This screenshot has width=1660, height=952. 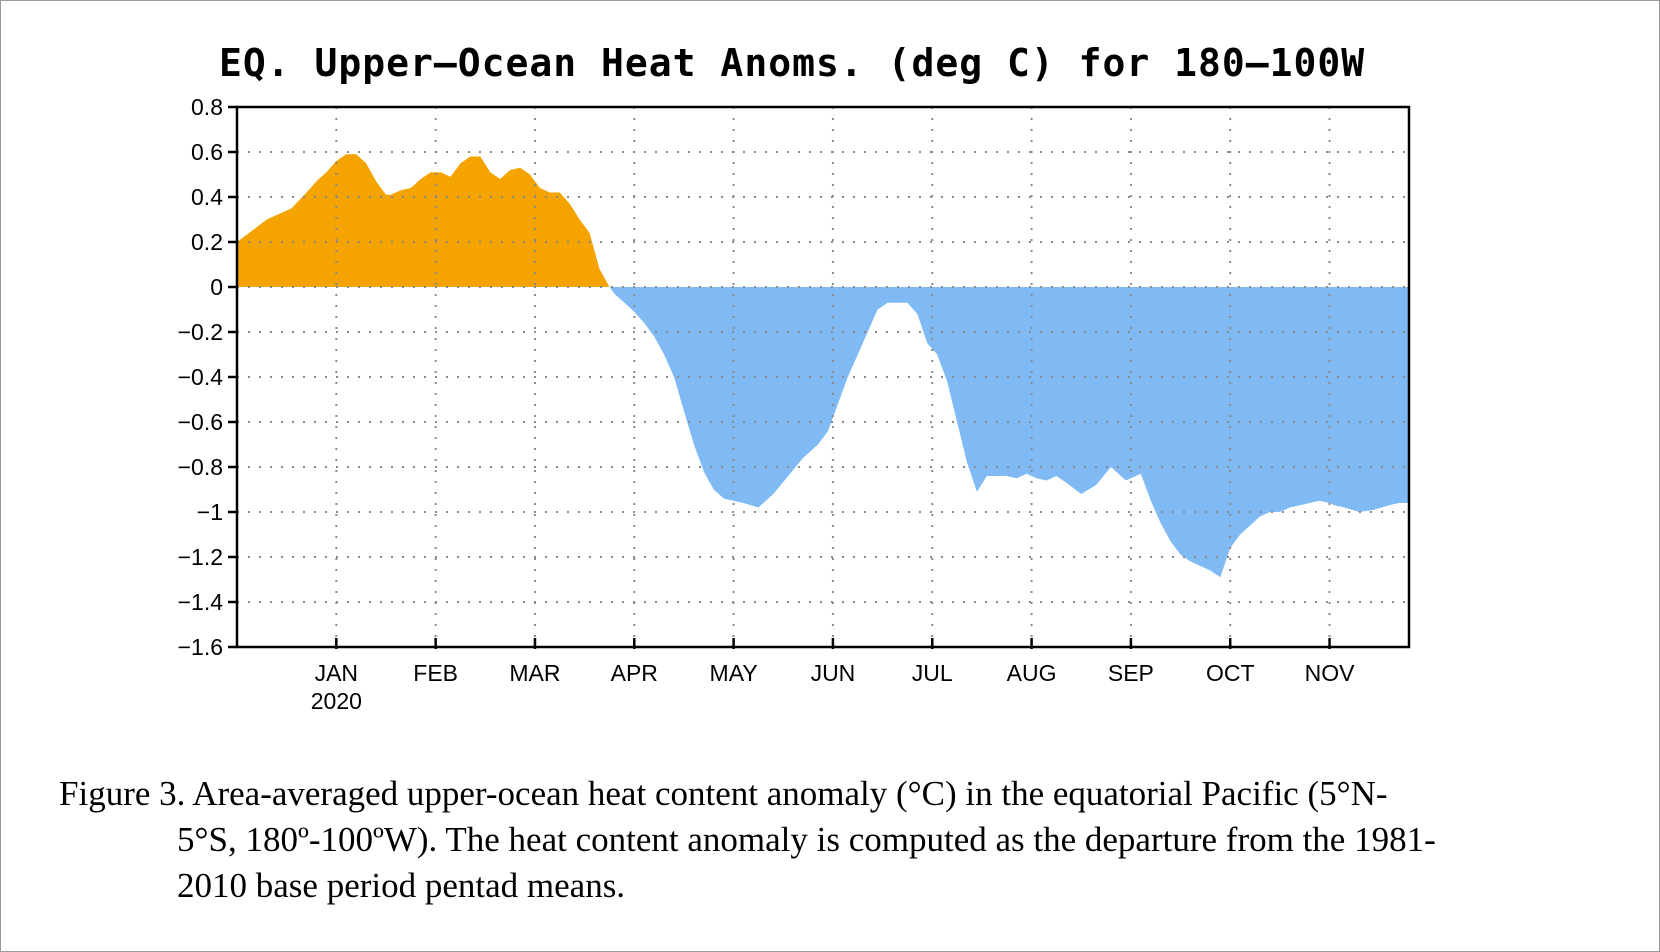 I want to click on x-tick-label: FEB, so click(x=435, y=673).